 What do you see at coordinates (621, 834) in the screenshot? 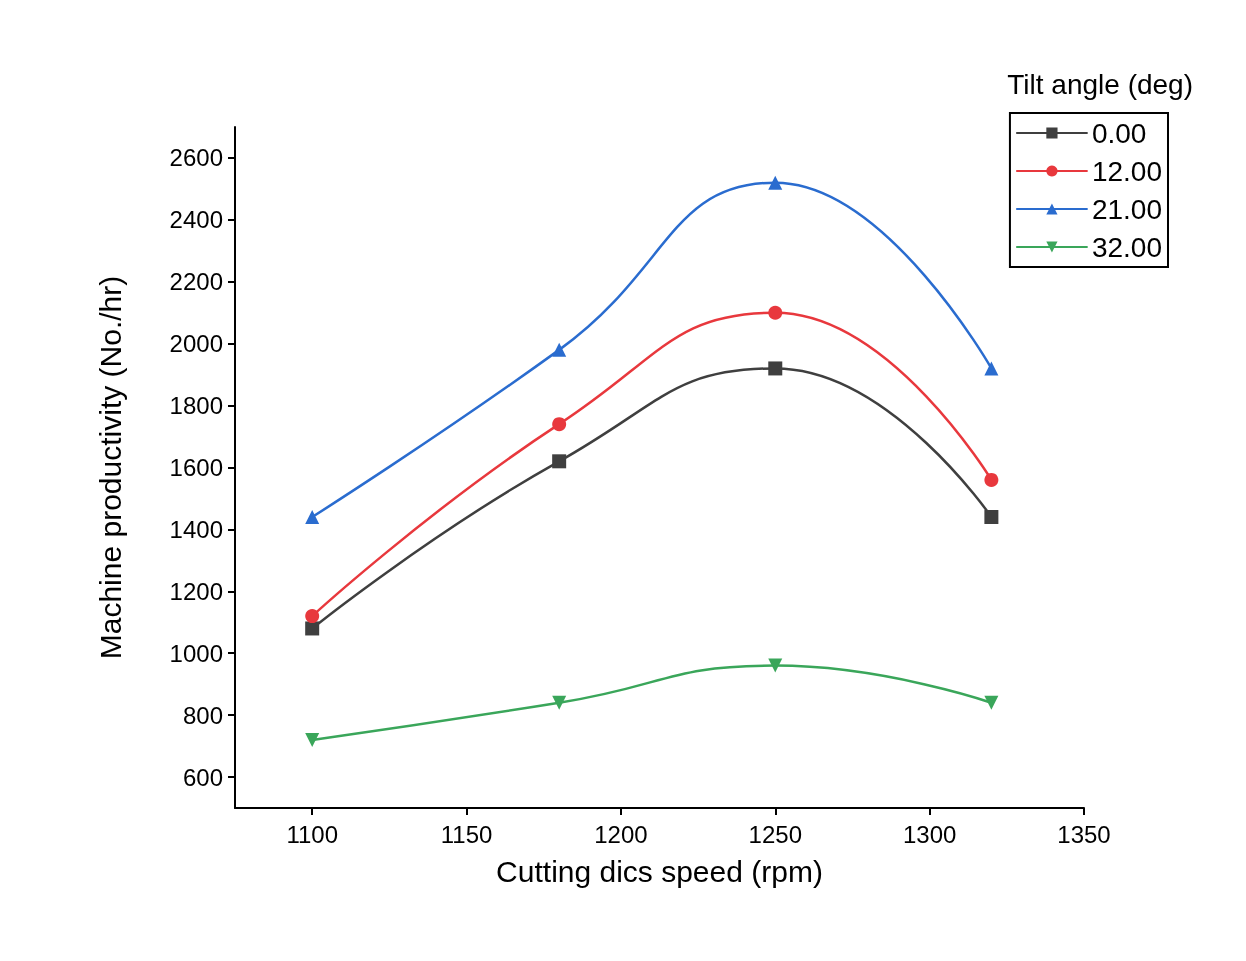
I see `x-tick-label: 1200` at bounding box center [621, 834].